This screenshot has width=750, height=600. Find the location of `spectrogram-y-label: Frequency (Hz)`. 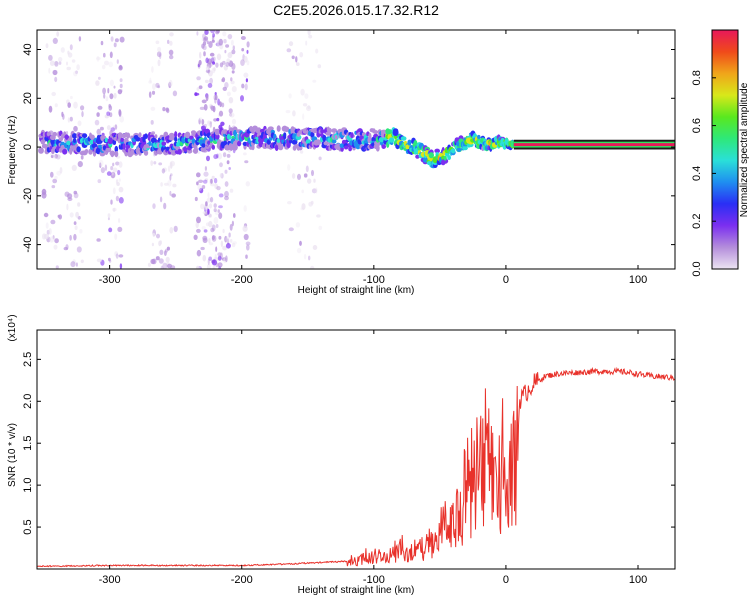

spectrogram-y-label: Frequency (Hz) is located at coordinates (12, 150).